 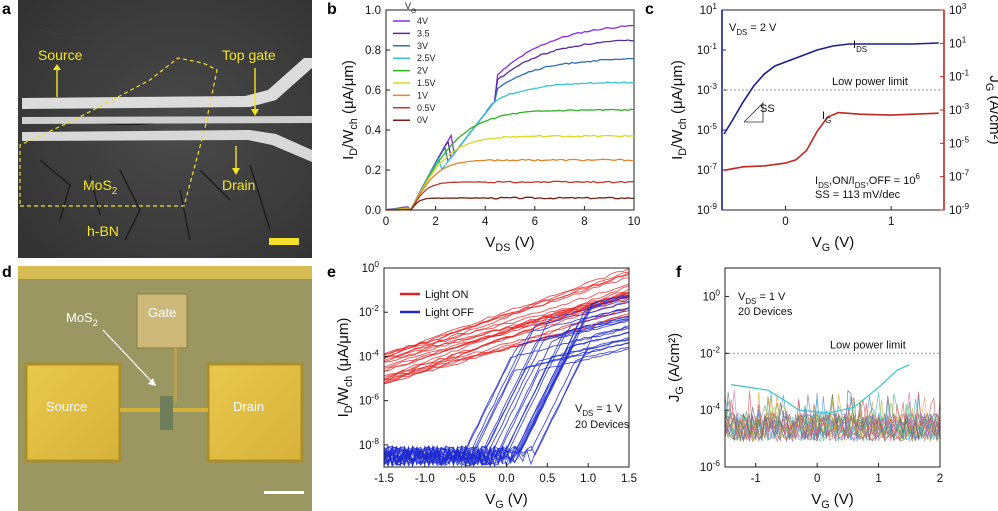 I want to click on drain-arrowhead, so click(x=236, y=171).